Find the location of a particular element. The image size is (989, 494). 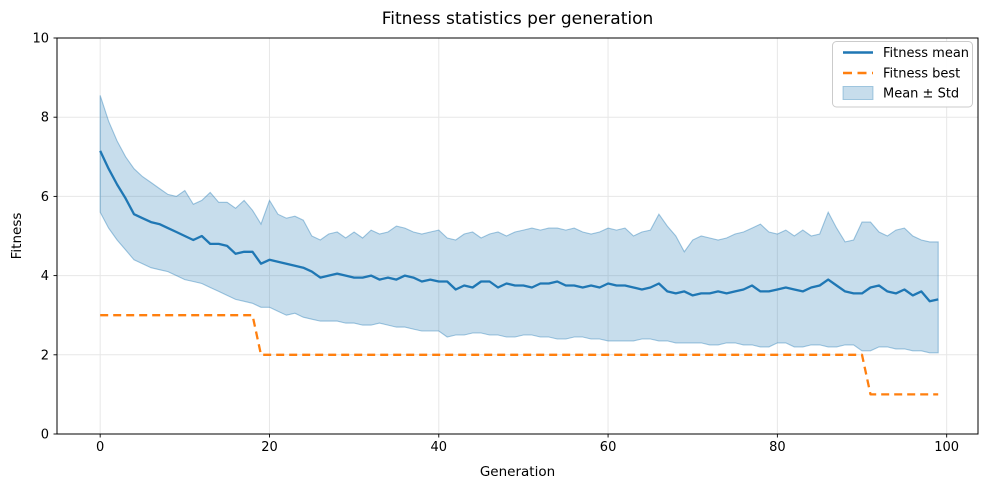

legend: Fitness mean Fitness best Mean ± Std is located at coordinates (902, 74).